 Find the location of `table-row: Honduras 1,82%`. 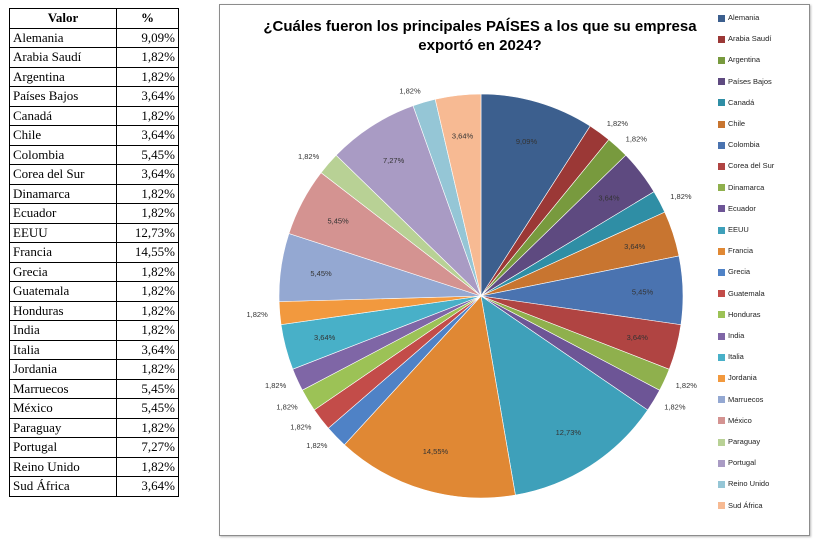

table-row: Honduras 1,82% is located at coordinates (94, 310).